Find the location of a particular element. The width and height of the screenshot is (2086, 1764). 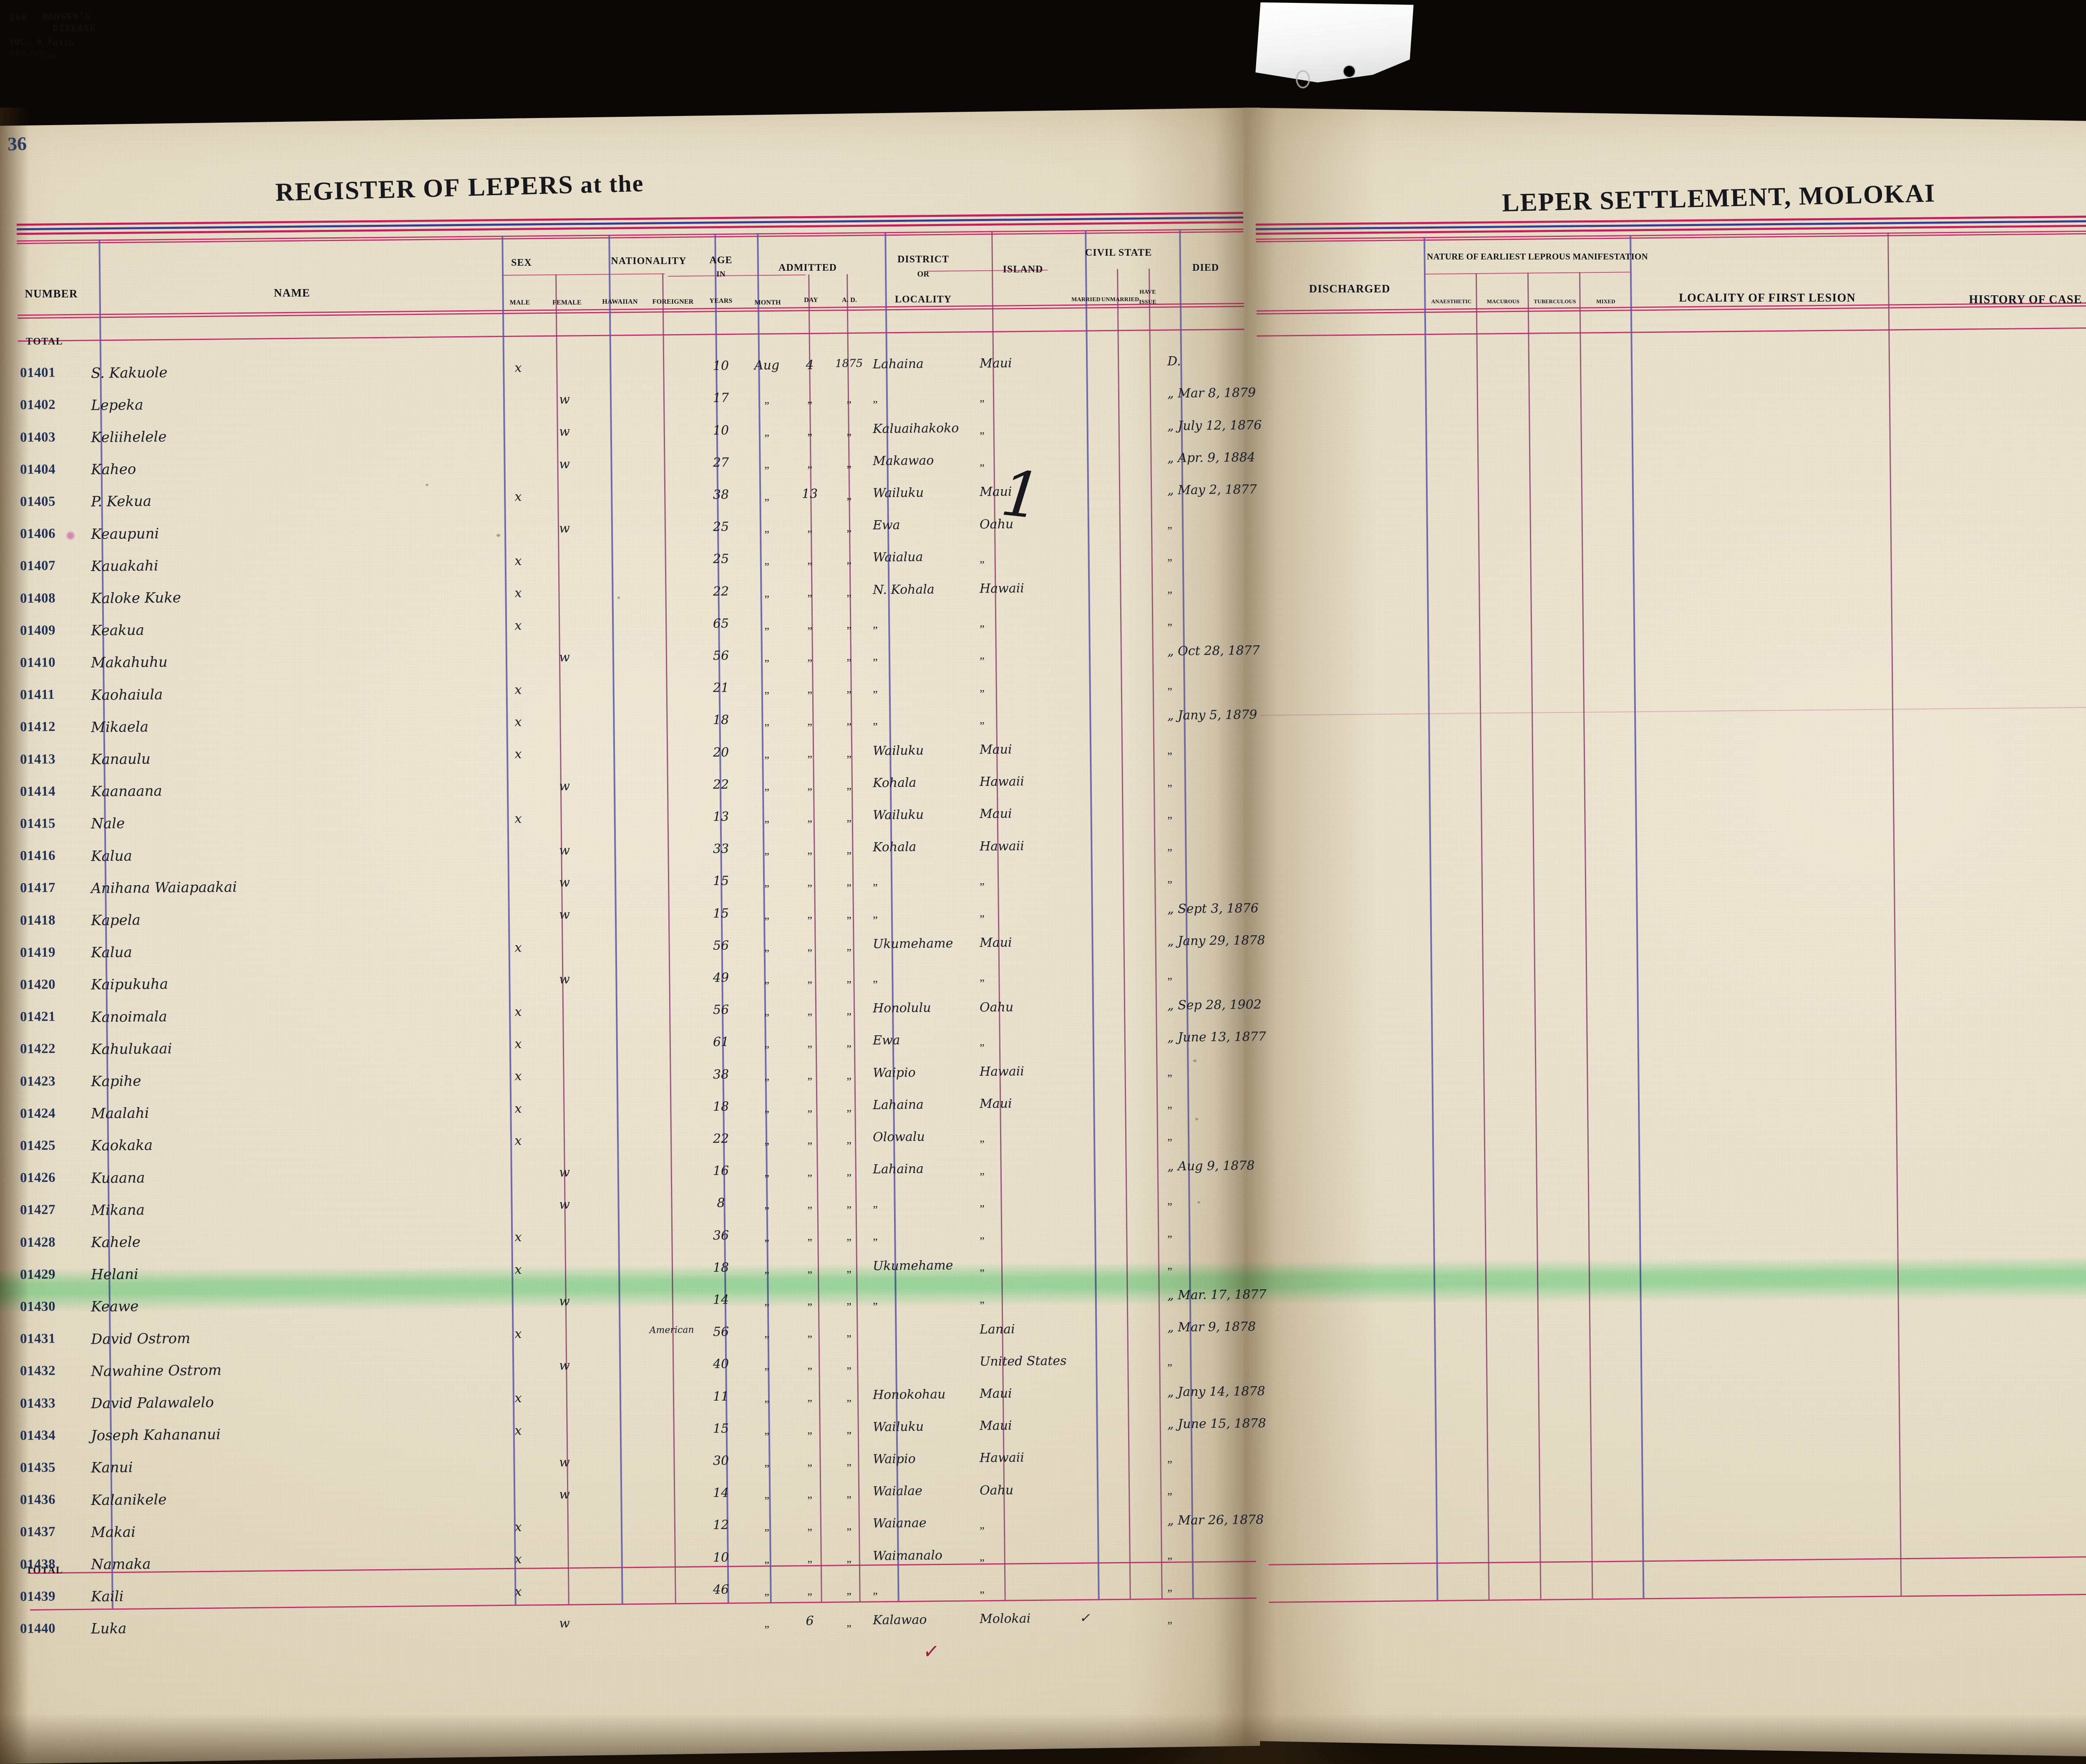

header-age: Age is located at coordinates (721, 260).